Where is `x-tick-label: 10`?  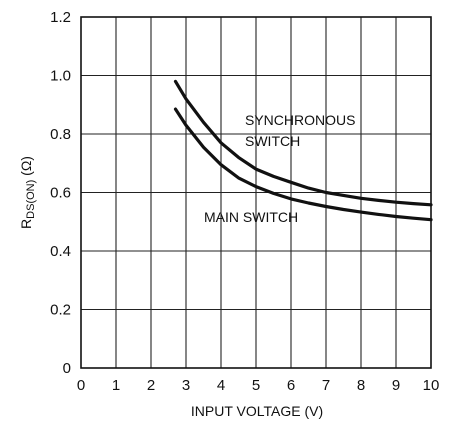 x-tick-label: 10 is located at coordinates (431, 385).